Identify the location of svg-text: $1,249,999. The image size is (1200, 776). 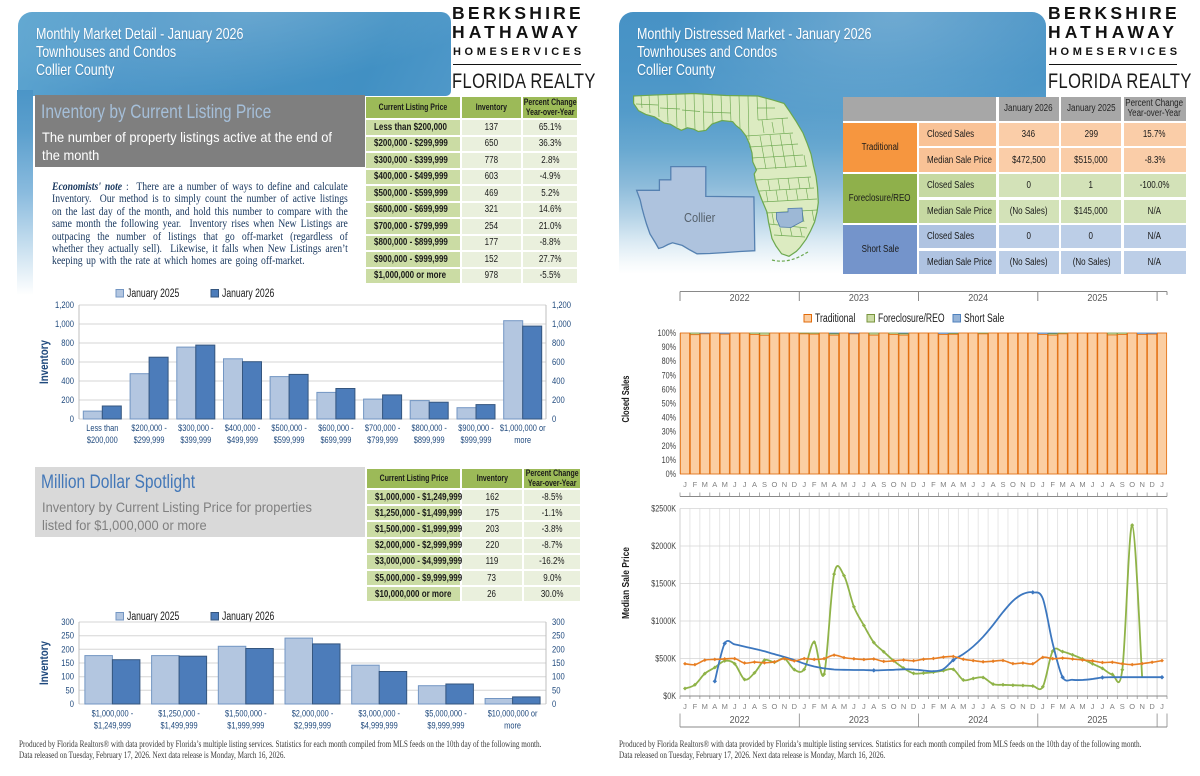
(112, 726).